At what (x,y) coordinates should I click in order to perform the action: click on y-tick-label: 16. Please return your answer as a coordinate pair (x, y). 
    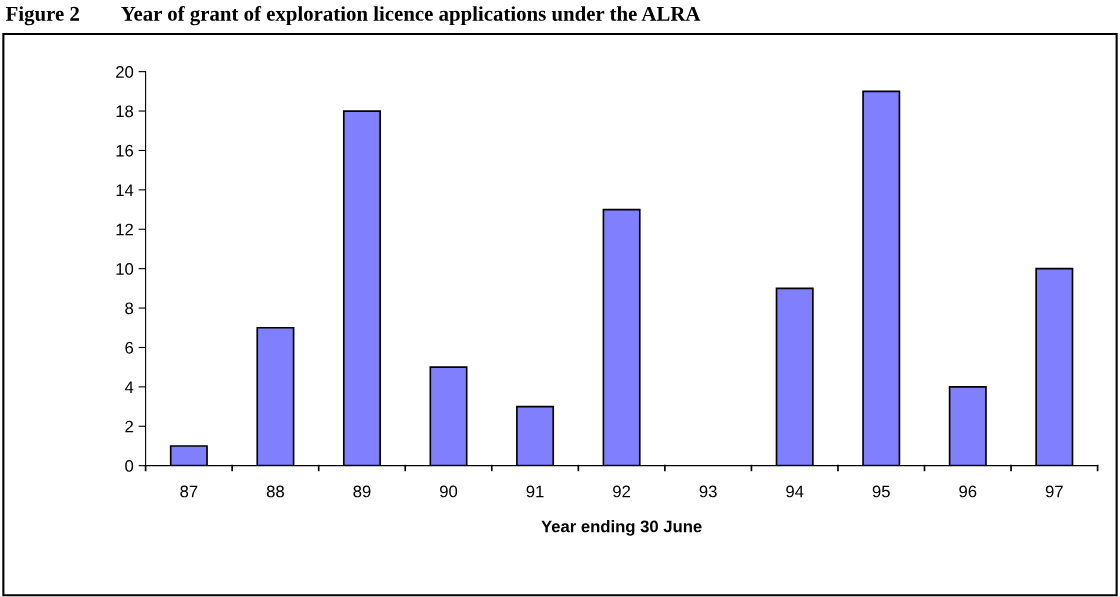
    Looking at the image, I should click on (125, 150).